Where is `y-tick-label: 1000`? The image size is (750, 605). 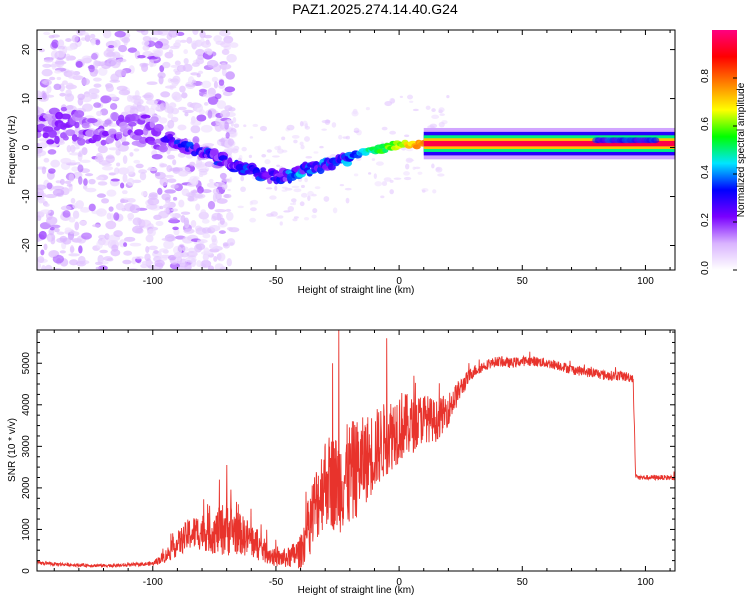
y-tick-label: 1000 is located at coordinates (26, 529).